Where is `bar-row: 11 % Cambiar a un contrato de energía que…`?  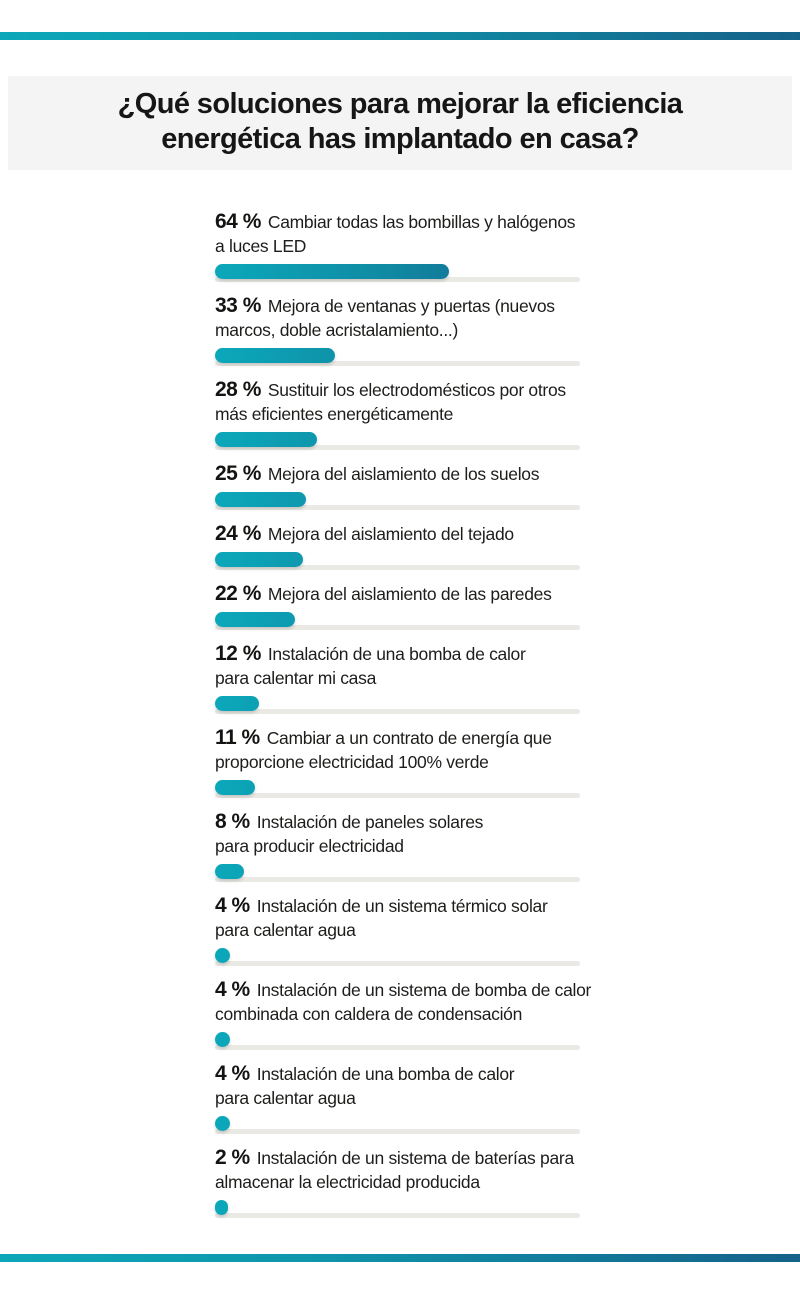
bar-row: 11 % Cambiar a un contrato de energía que… is located at coordinates (430, 762).